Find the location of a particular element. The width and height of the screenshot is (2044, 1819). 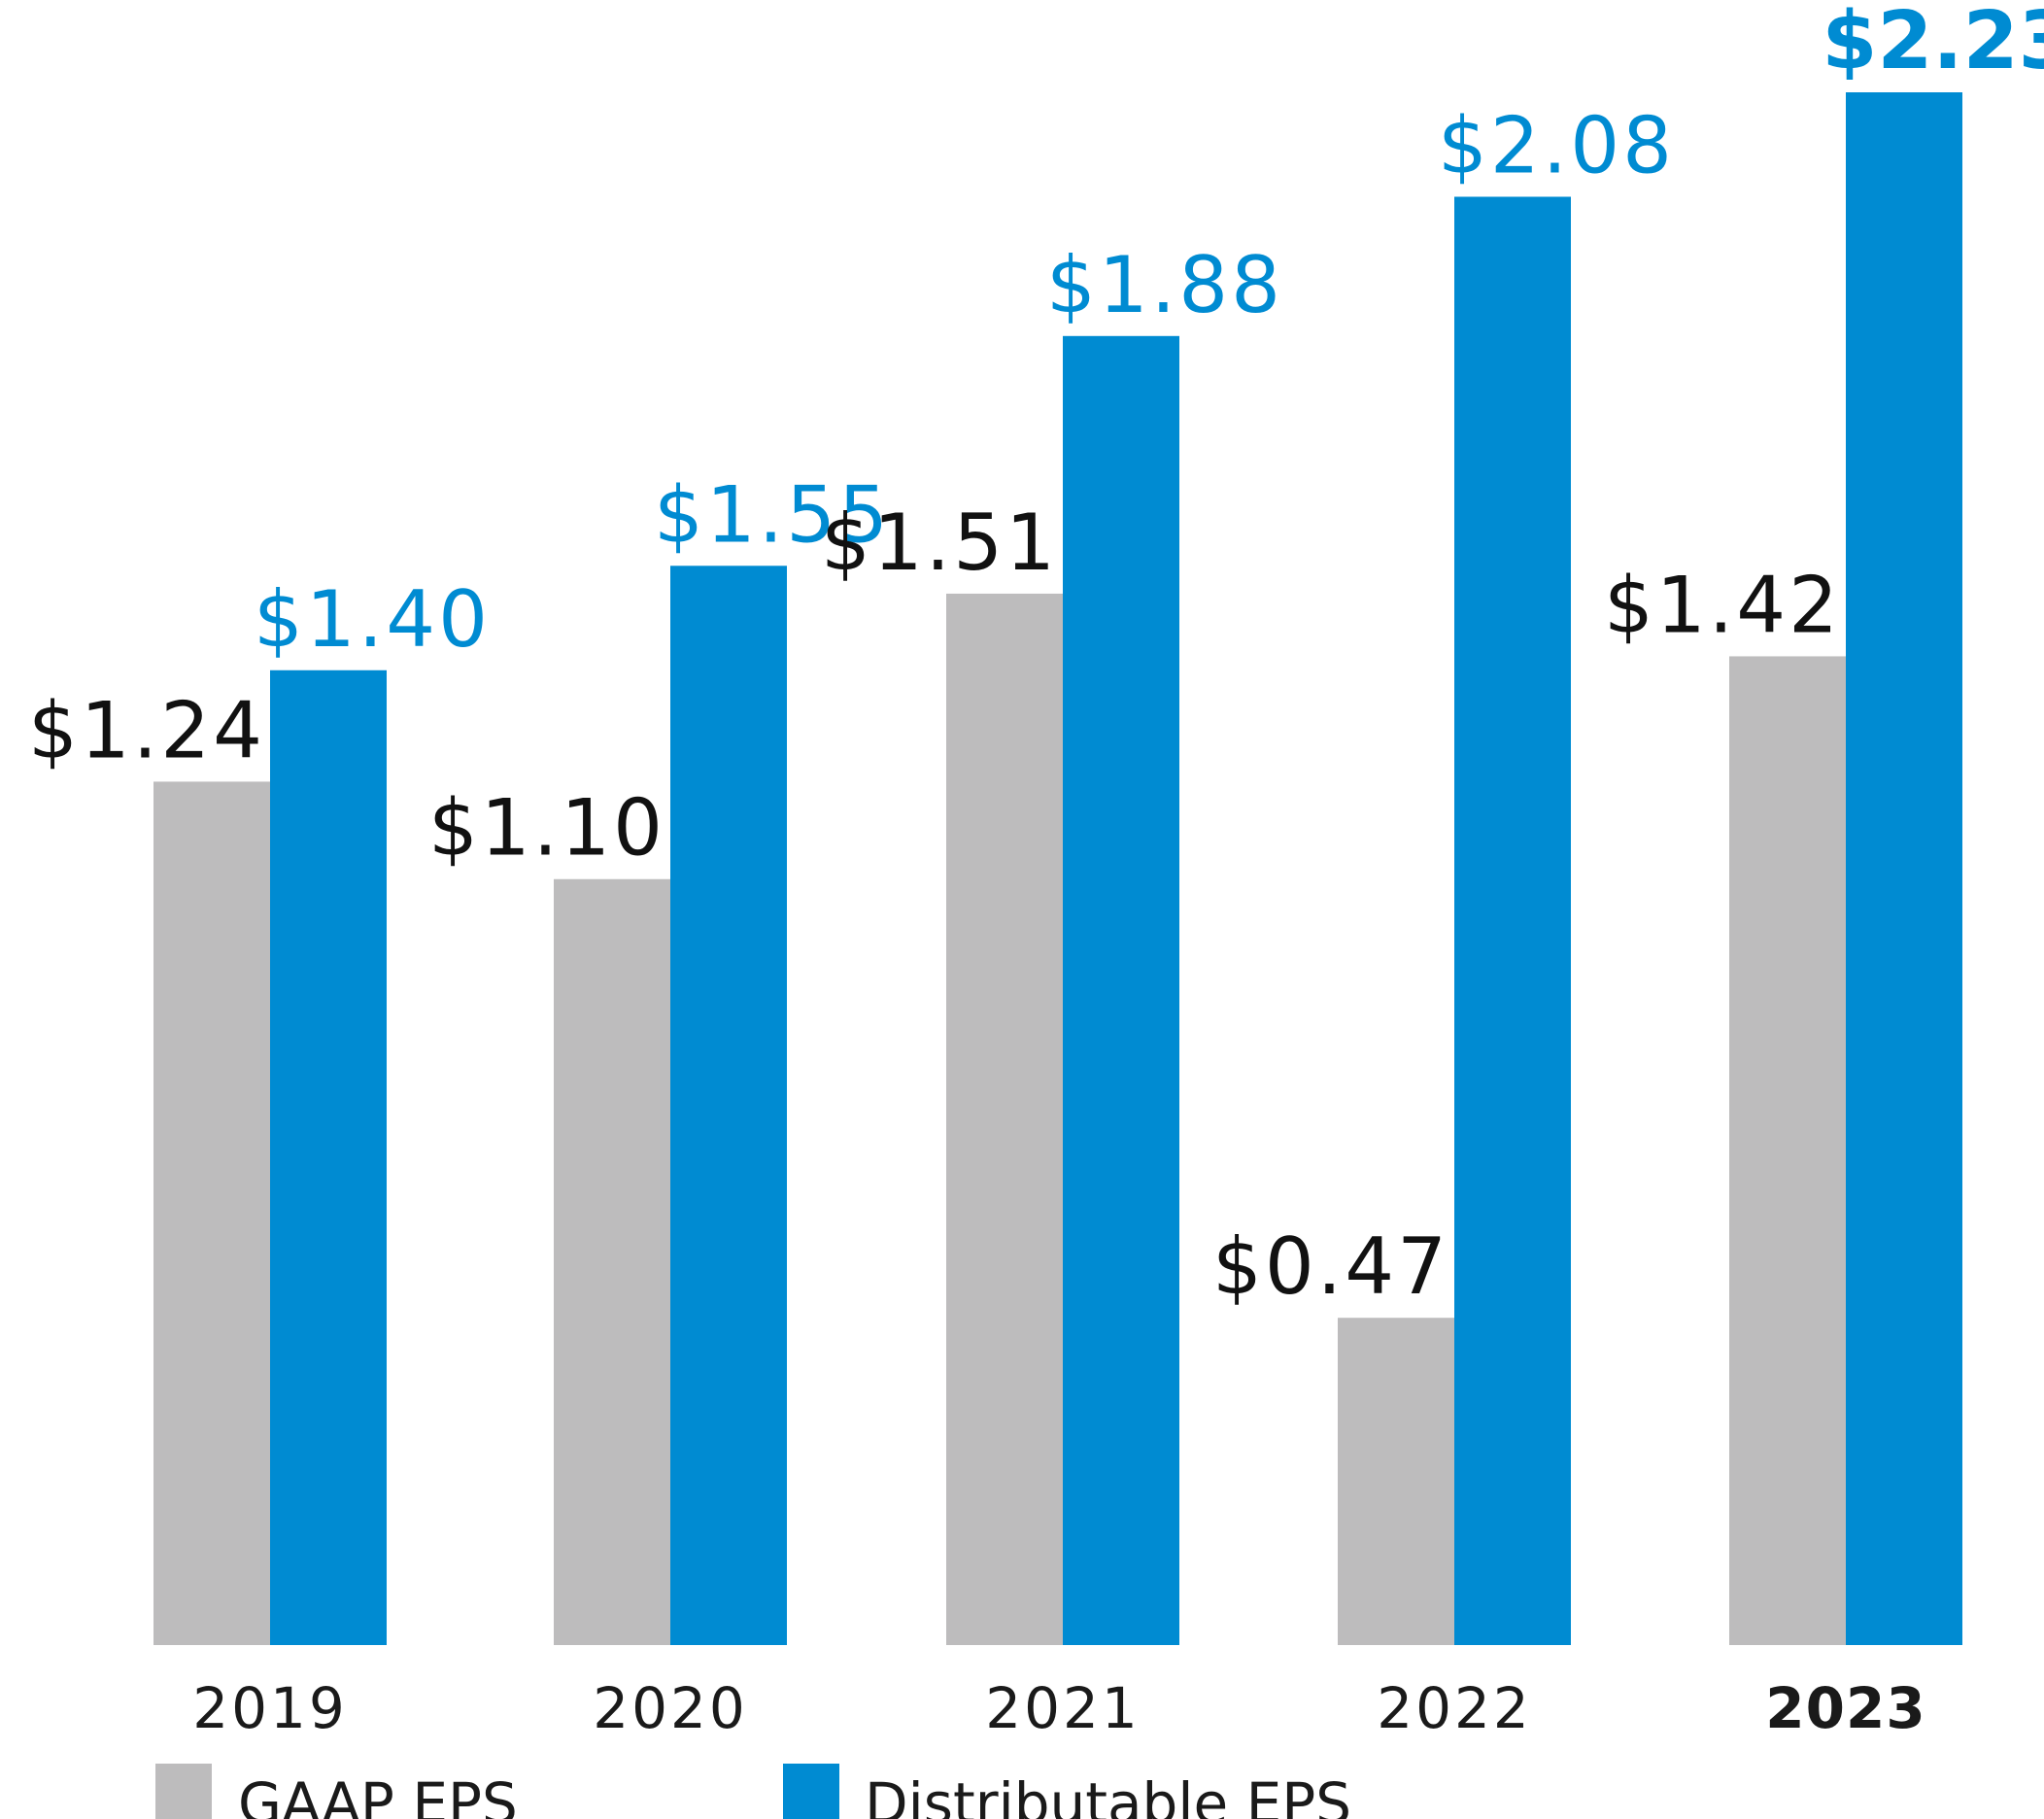

value-label-gaap-eps-2022: $0.47 is located at coordinates (1331, 1266).